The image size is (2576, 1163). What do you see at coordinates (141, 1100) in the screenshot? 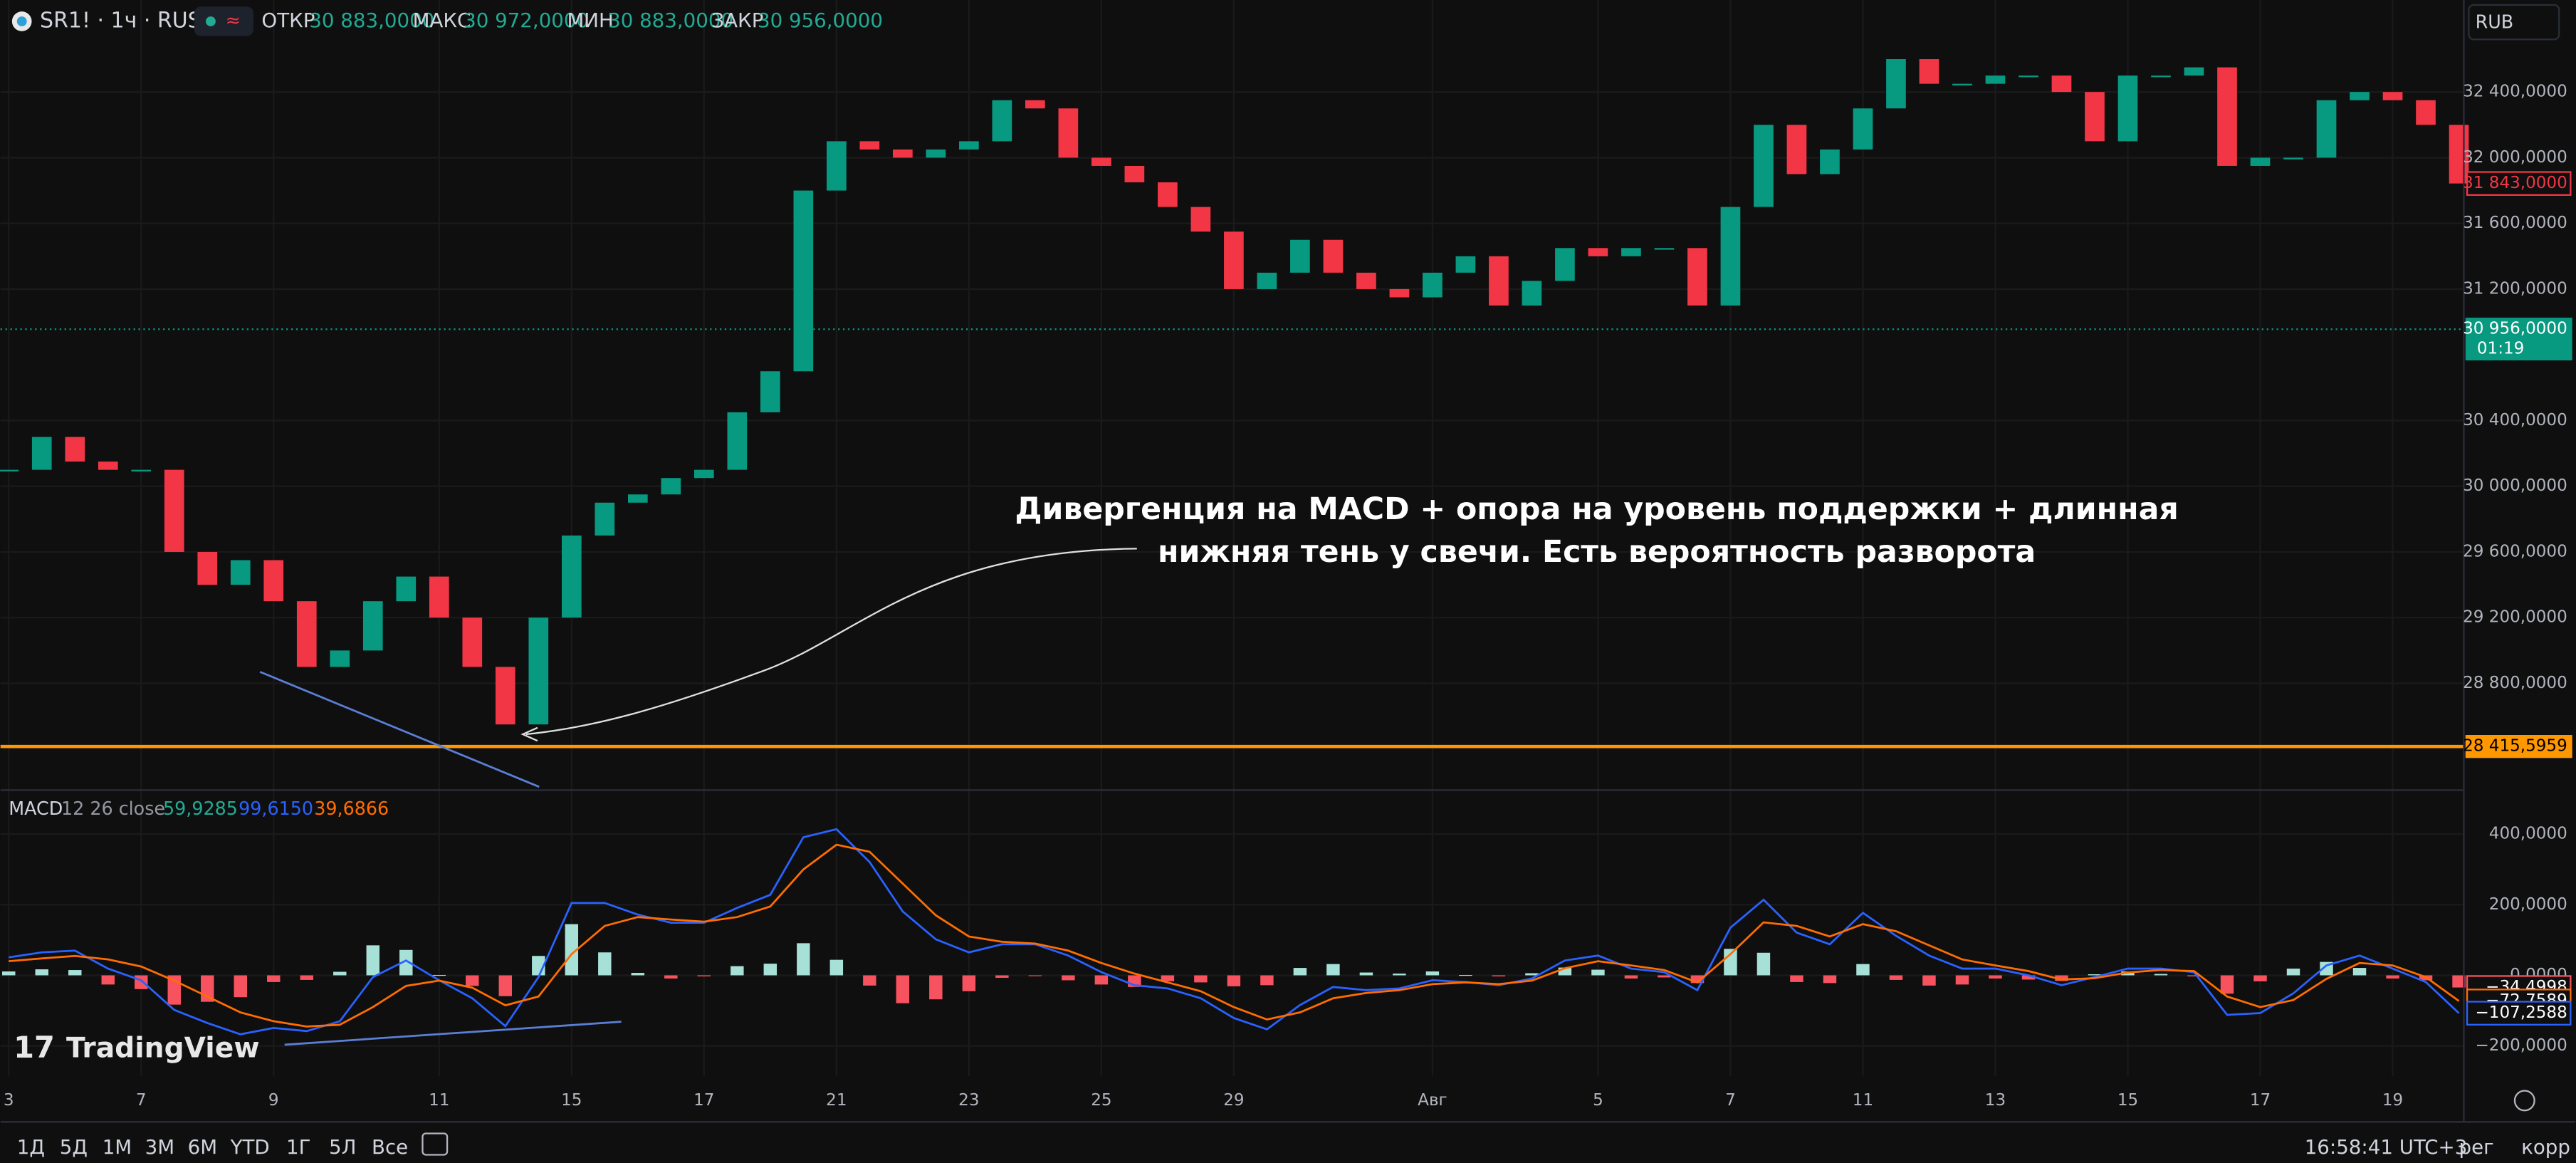
I see `x-tick-label: 7` at bounding box center [141, 1100].